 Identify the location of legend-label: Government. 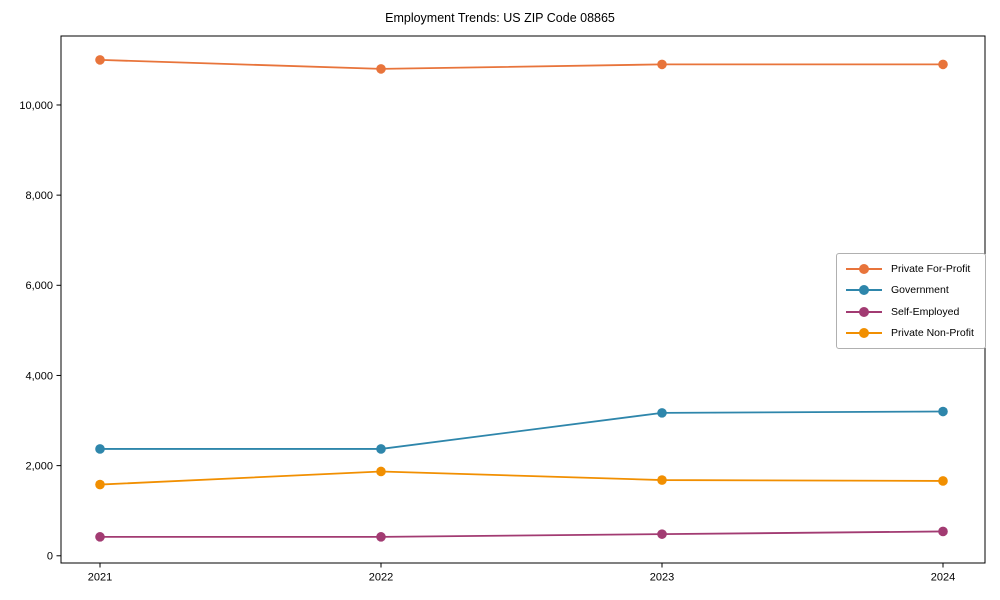
(920, 290).